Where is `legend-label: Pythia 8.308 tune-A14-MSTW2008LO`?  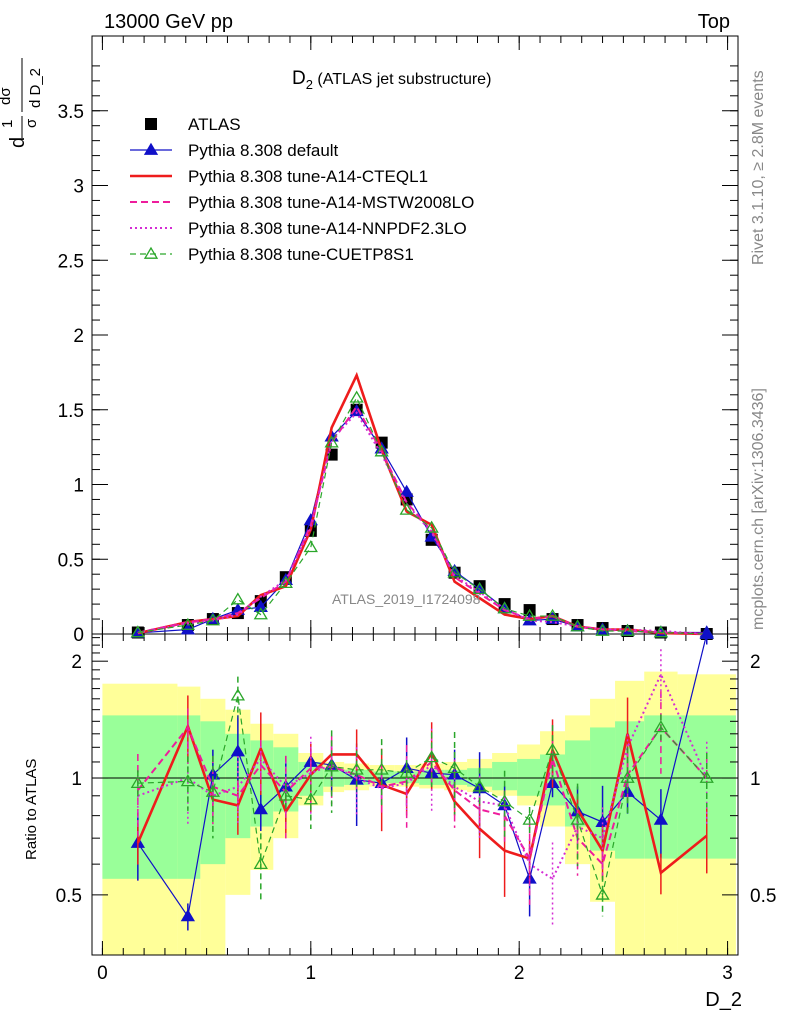
legend-label: Pythia 8.308 tune-A14-MSTW2008LO is located at coordinates (331, 202).